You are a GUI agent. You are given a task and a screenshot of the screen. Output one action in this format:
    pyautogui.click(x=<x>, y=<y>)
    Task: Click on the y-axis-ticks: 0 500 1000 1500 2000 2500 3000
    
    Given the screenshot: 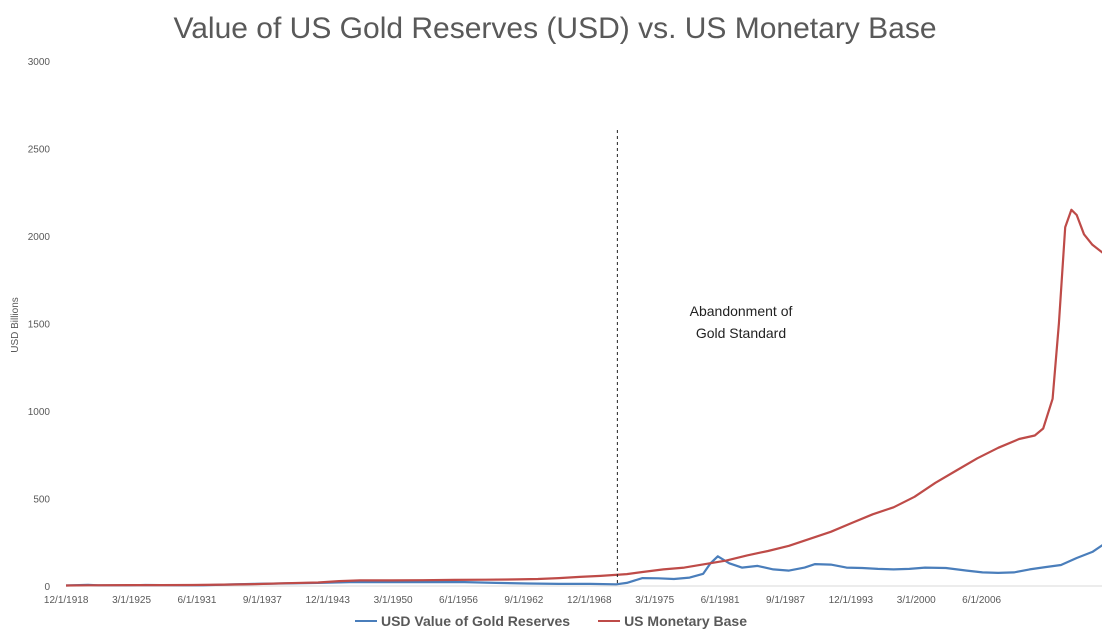 What is the action you would take?
    pyautogui.click(x=39, y=325)
    